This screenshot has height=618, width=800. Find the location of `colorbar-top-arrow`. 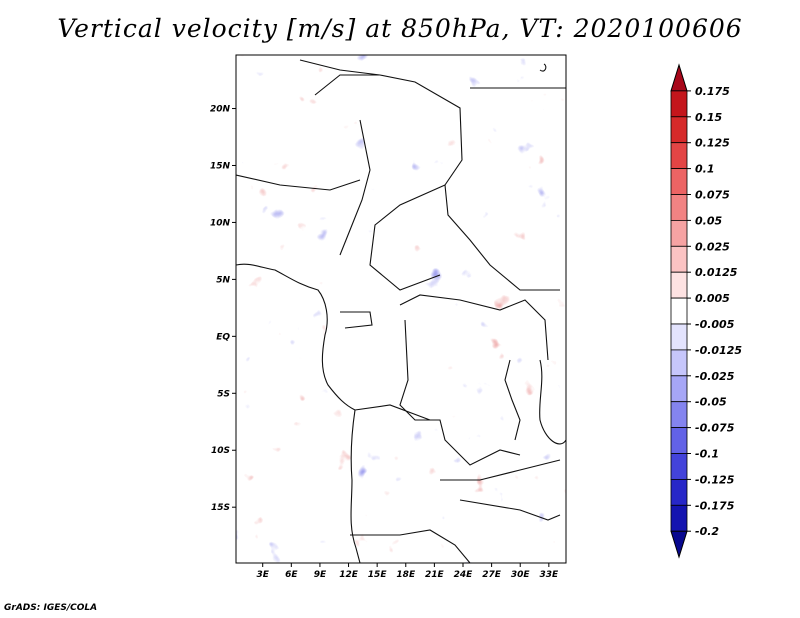

colorbar-top-arrow is located at coordinates (679, 77).